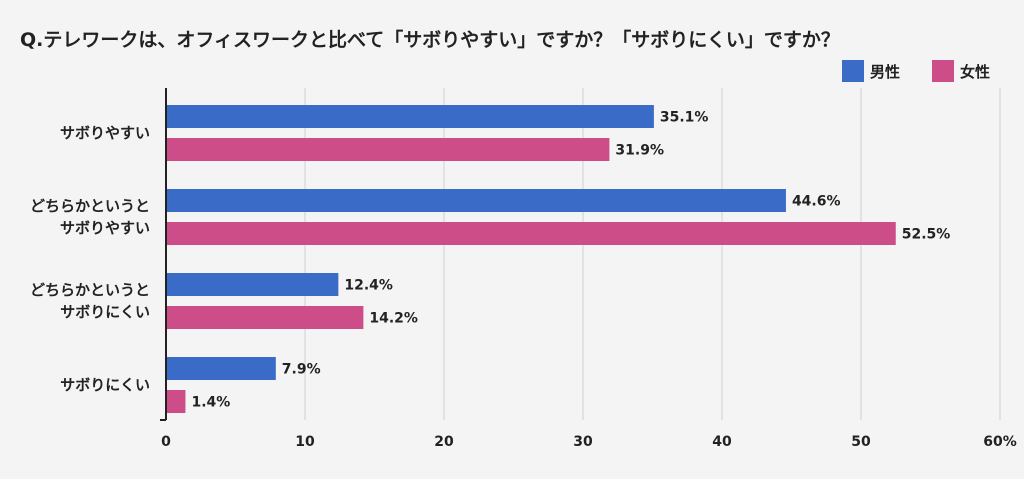 The image size is (1024, 479). I want to click on legend-label: 女性, so click(975, 72).